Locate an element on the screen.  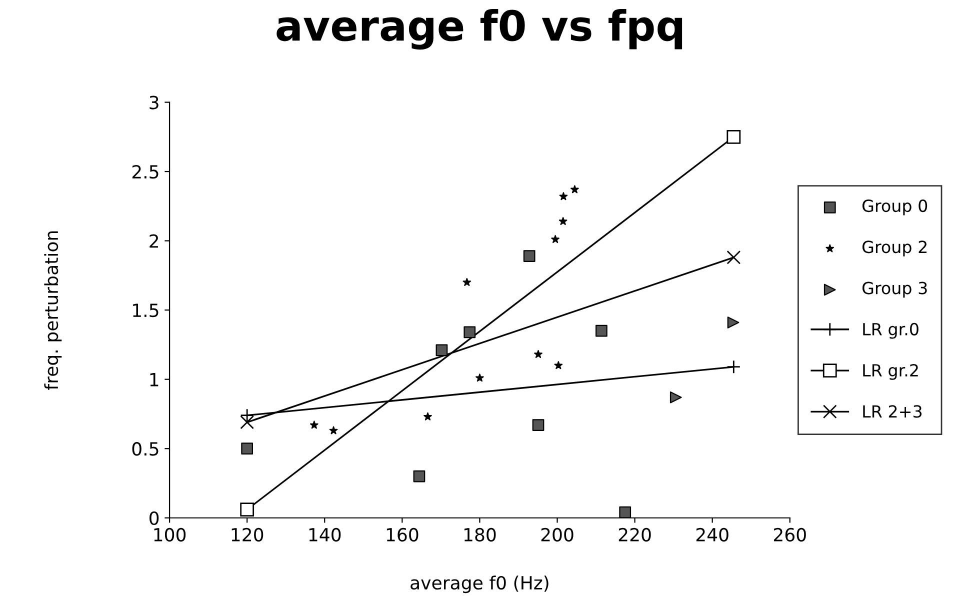
x-tick-label: 120 is located at coordinates (248, 535).